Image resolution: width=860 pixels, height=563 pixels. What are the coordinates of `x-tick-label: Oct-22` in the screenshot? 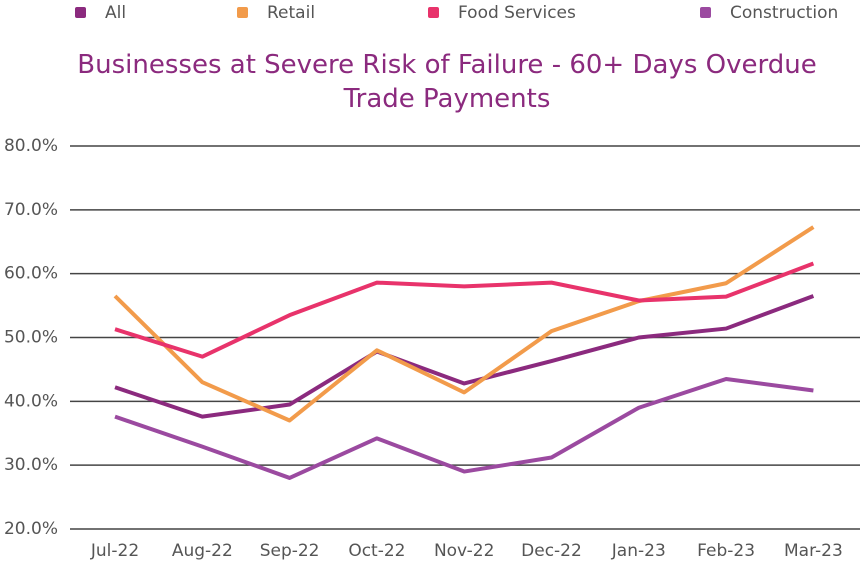 It's located at (376, 551).